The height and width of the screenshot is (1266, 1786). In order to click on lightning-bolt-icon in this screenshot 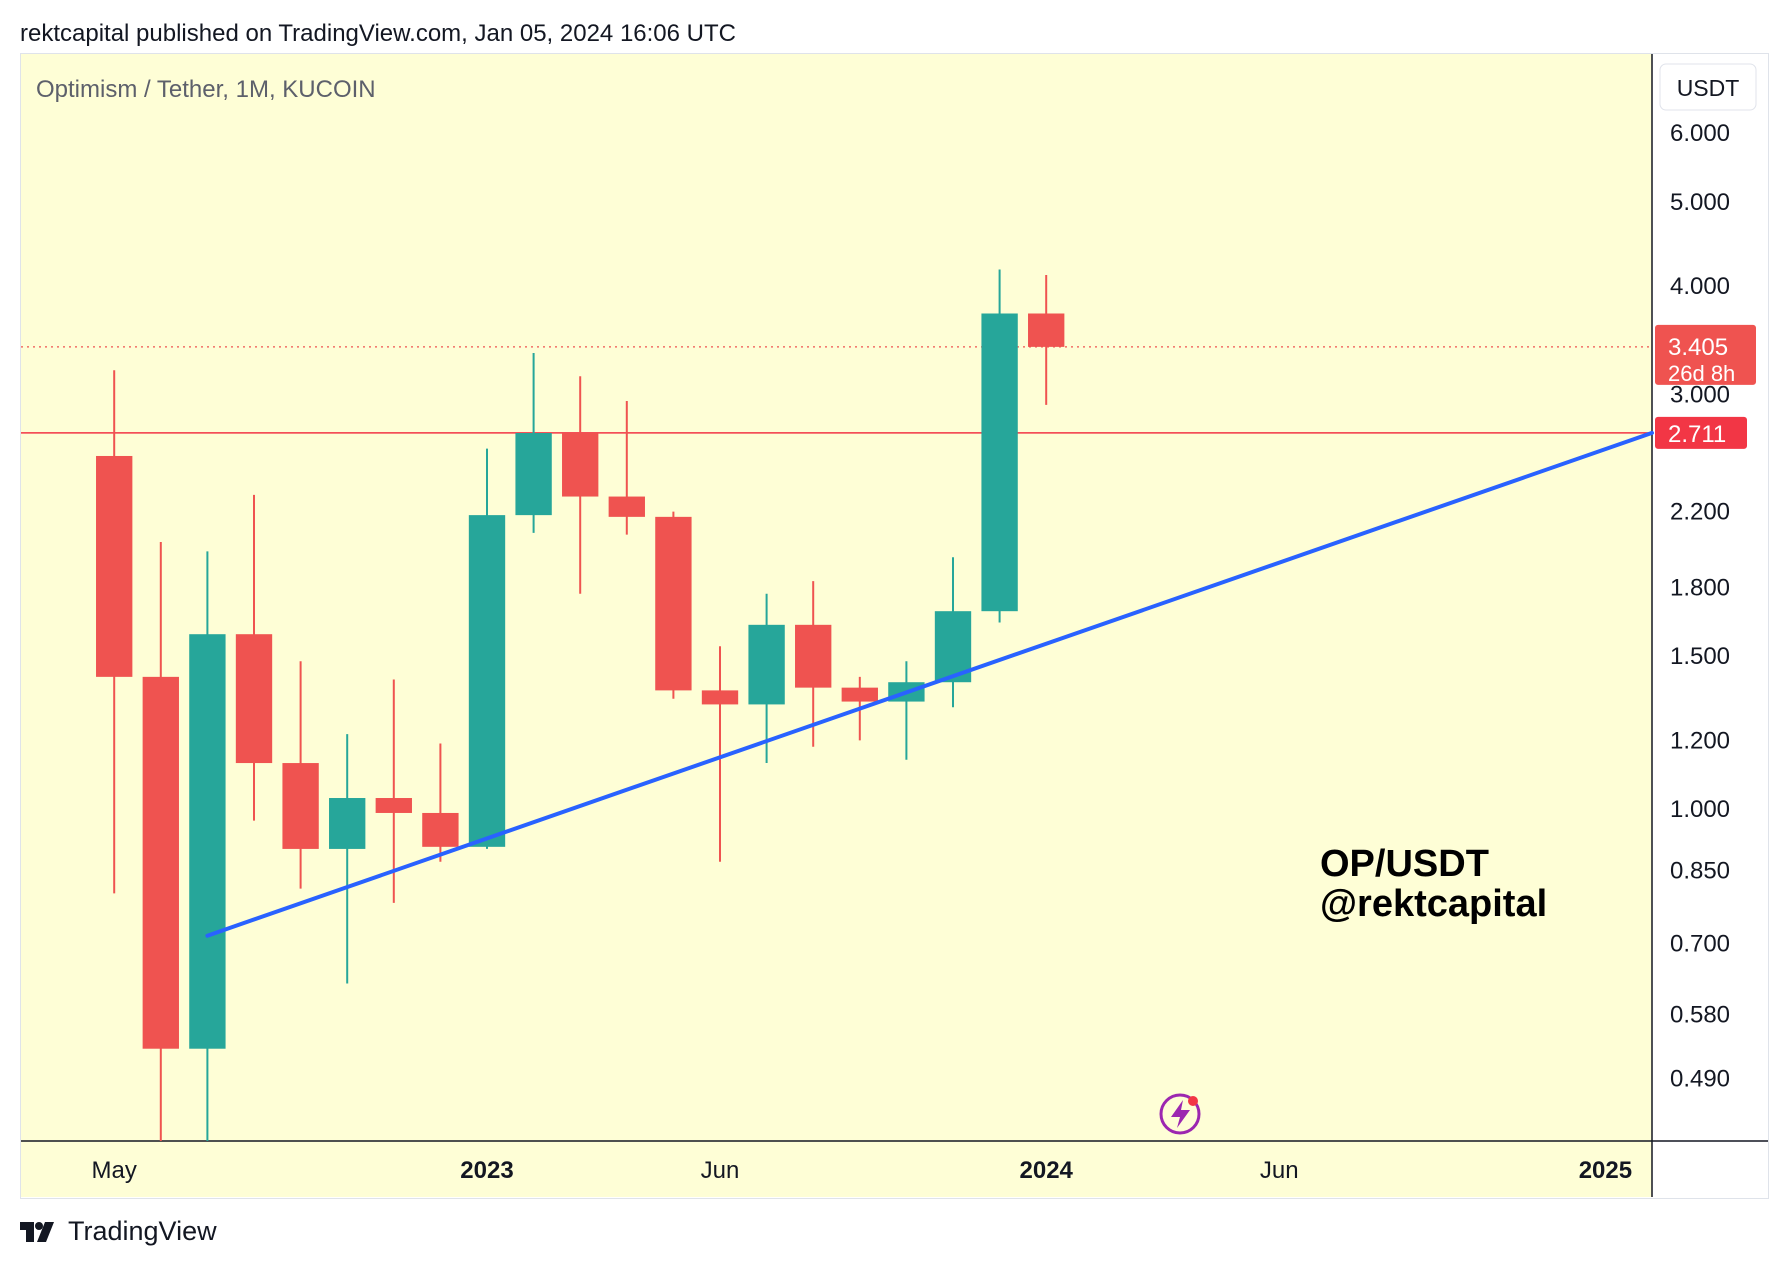, I will do `click(1180, 1114)`.